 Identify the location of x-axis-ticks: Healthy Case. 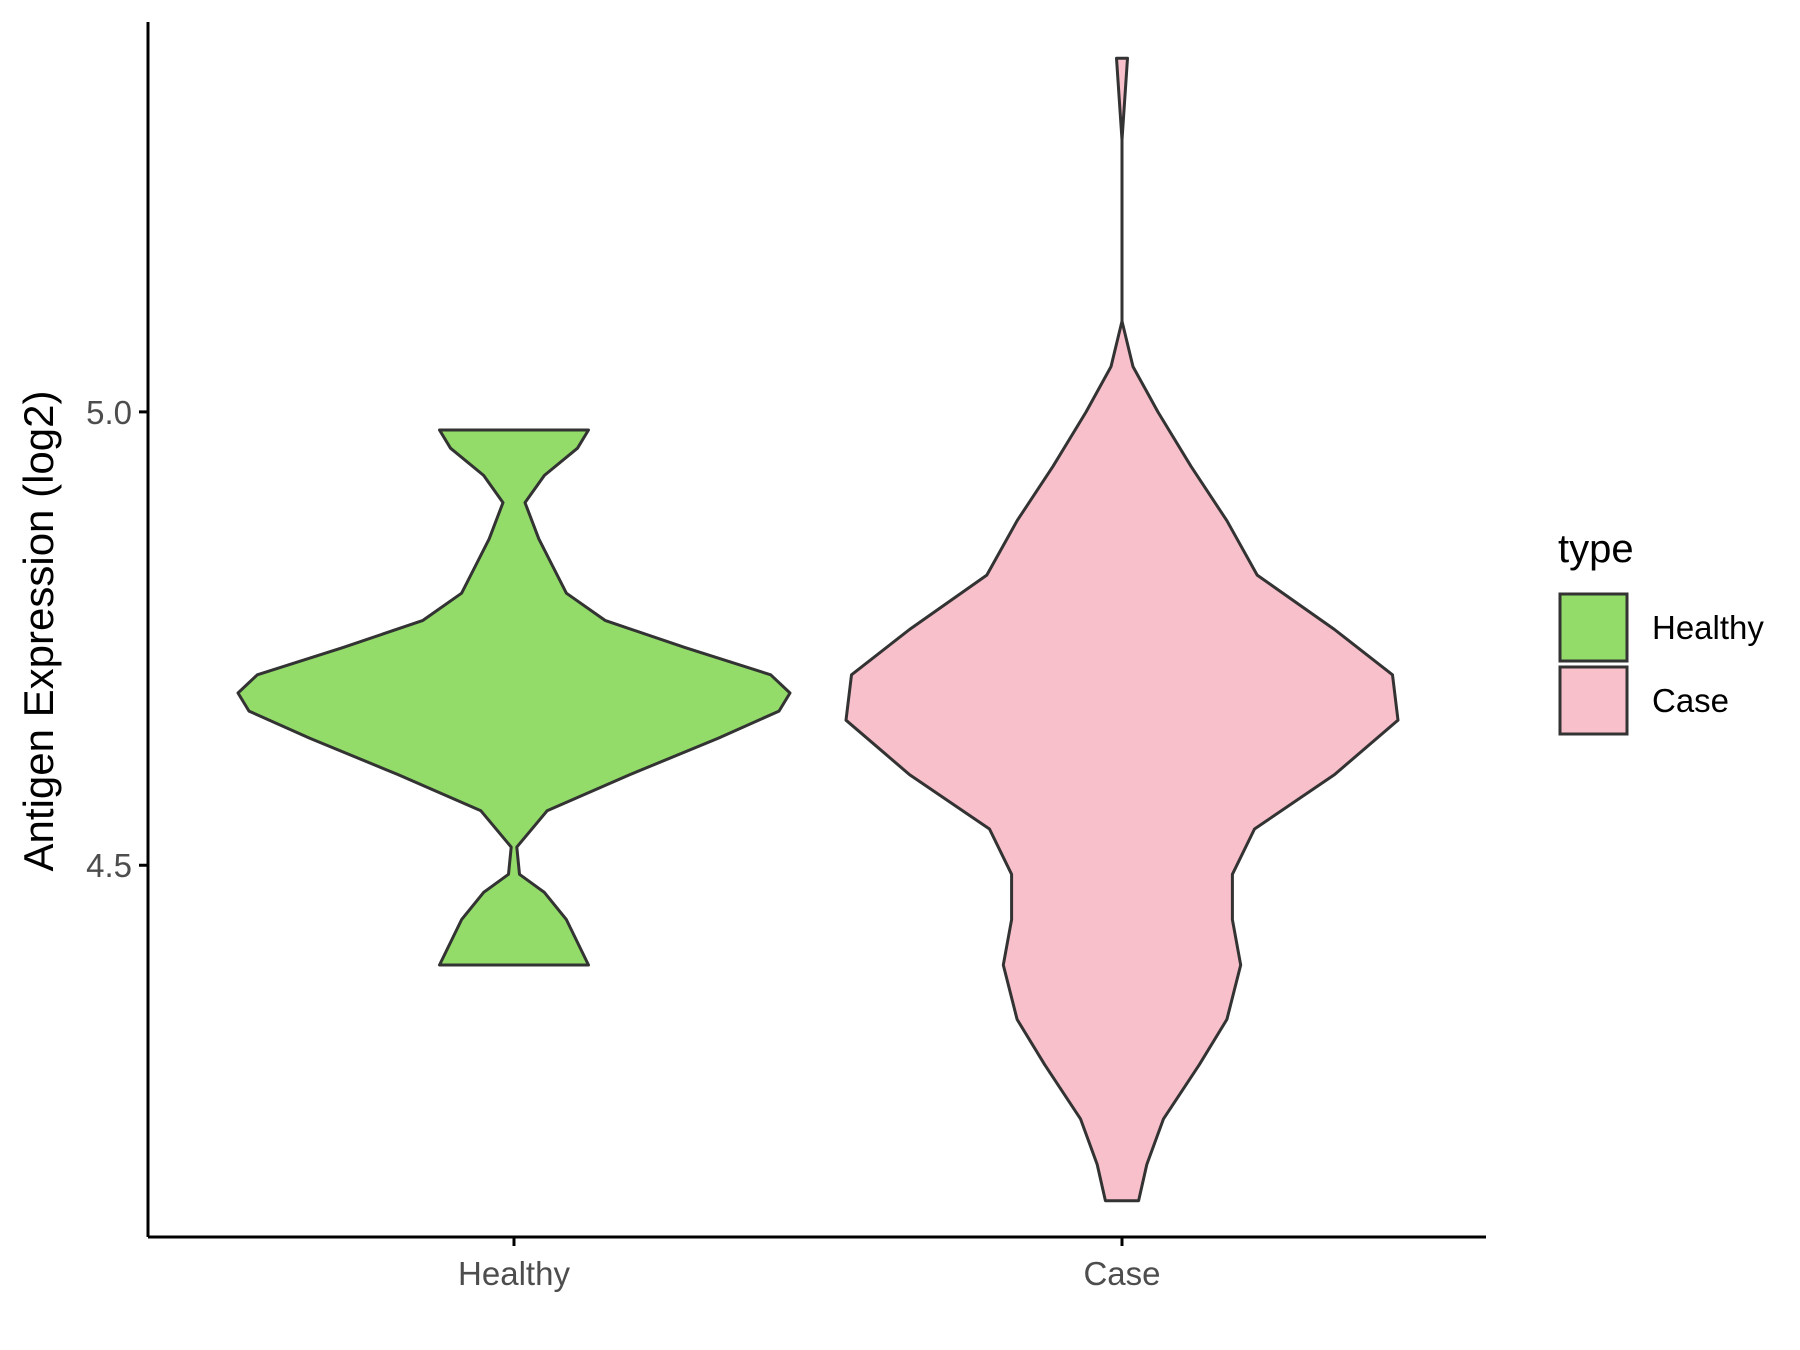
(809, 1264).